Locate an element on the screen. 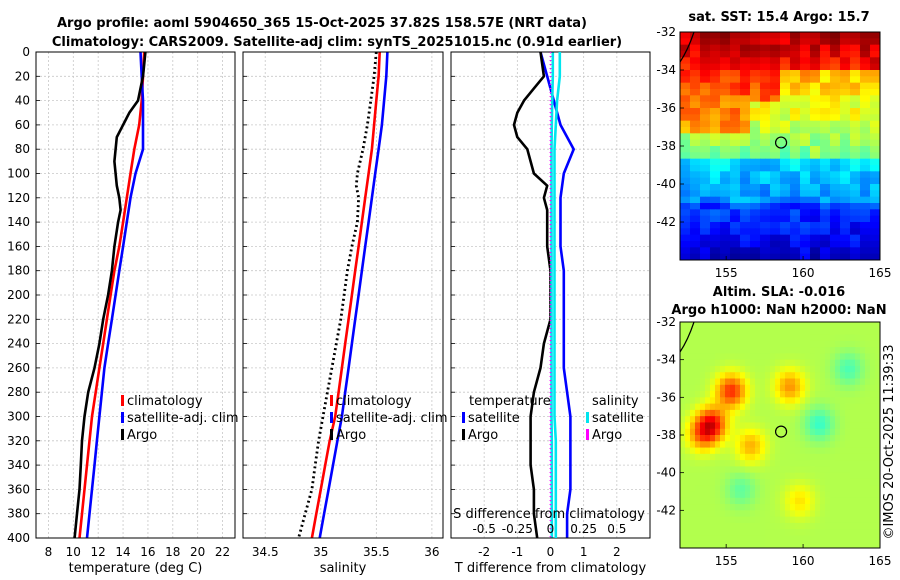  y-tick-label: 100 is located at coordinates (18, 174).